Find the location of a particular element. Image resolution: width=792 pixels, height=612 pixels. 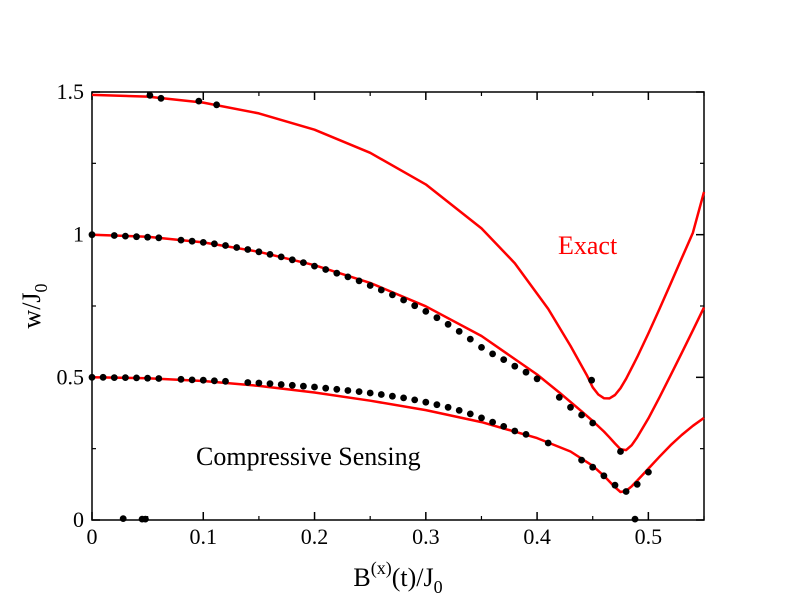

x-axis-label-sup: (x) is located at coordinates (381, 568).